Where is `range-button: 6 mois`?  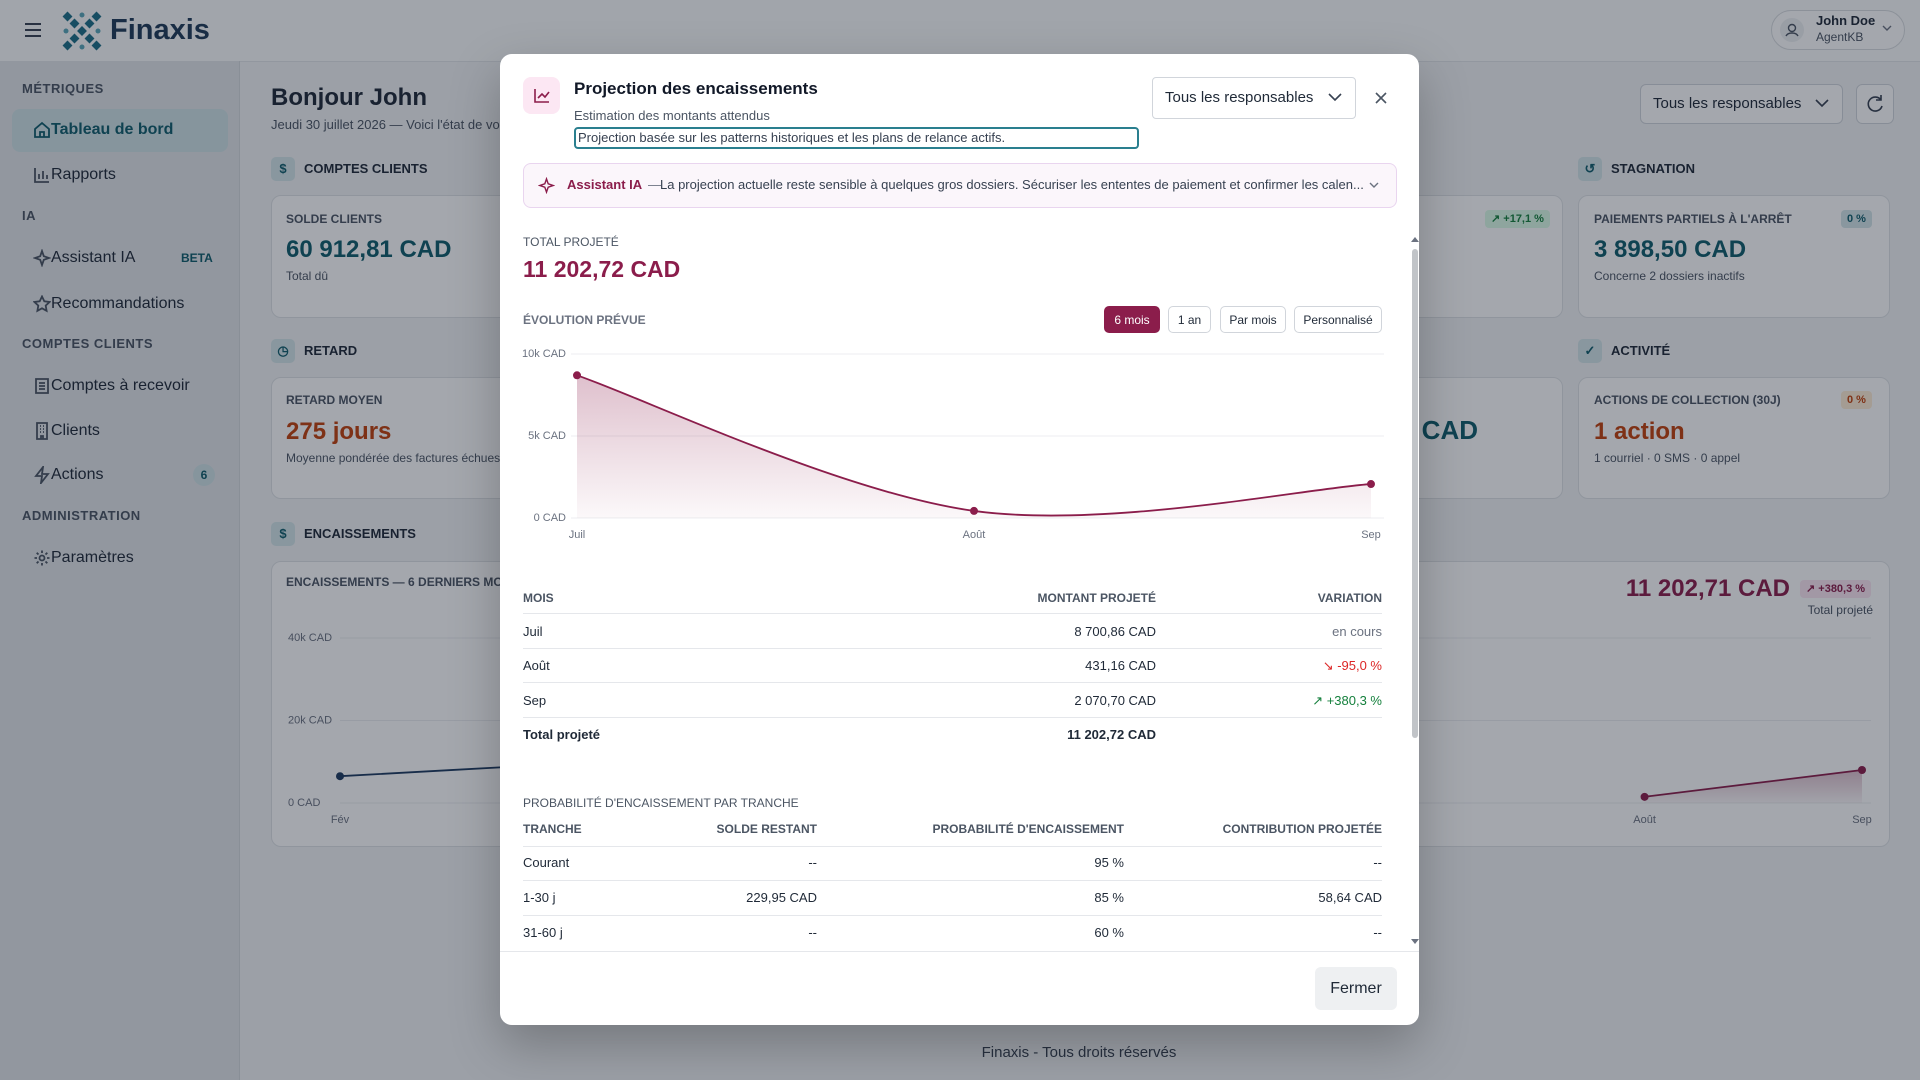 range-button: 6 mois is located at coordinates (1132, 319).